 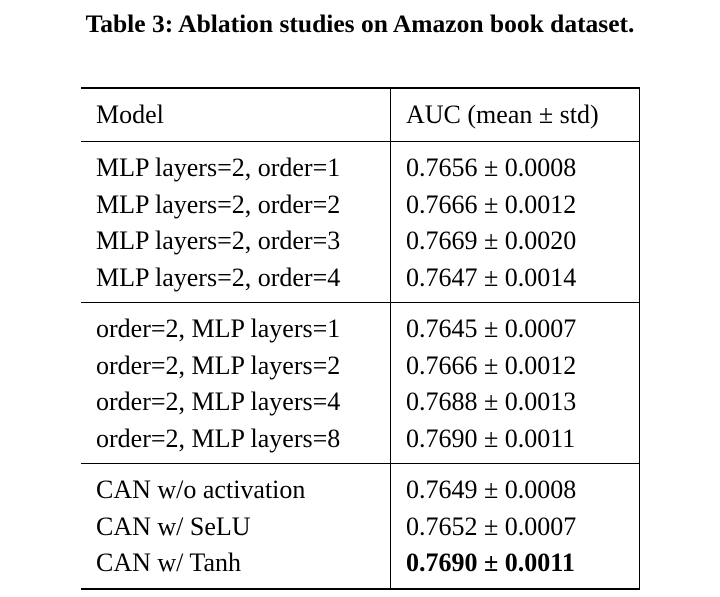 I want to click on auc-cell: 0.7688 ± 0.0013, so click(x=515, y=402).